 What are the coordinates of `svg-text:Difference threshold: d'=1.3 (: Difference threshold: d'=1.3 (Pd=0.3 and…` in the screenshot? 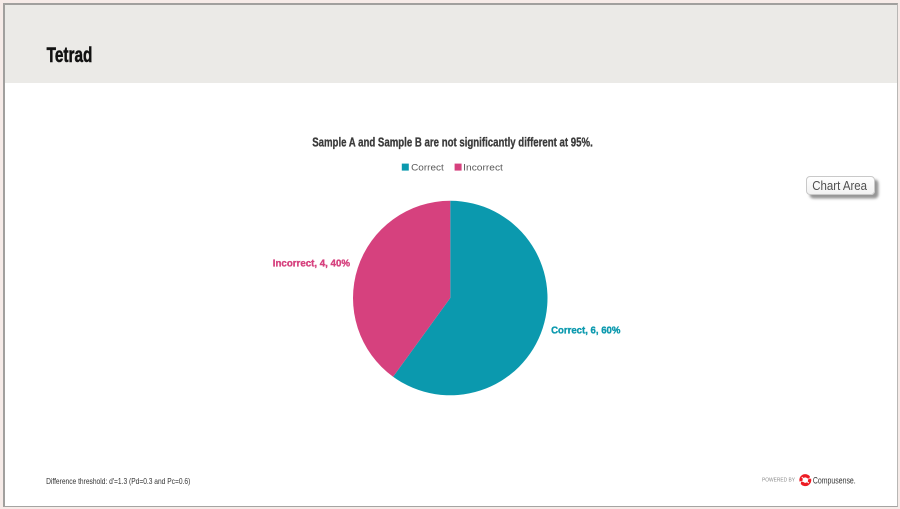 It's located at (118, 481).